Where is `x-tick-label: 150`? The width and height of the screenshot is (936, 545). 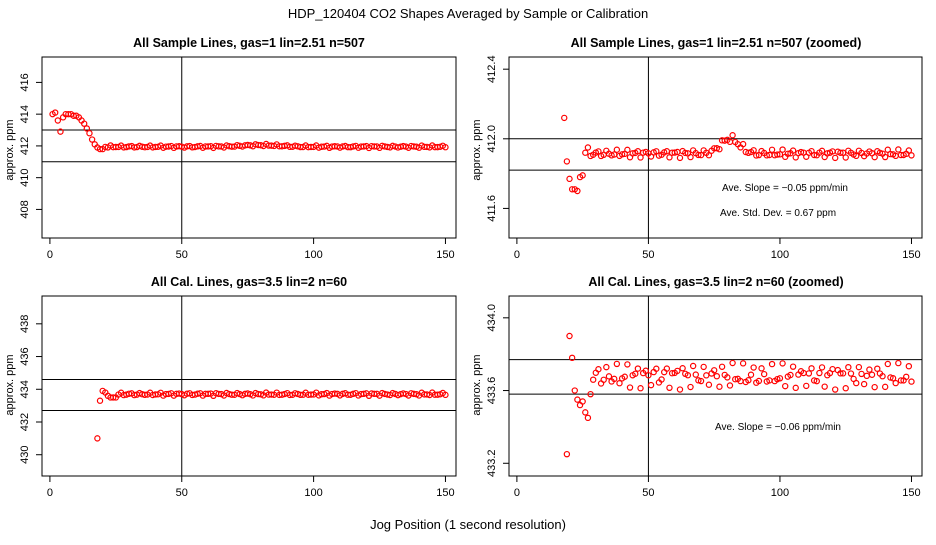
x-tick-label: 150 is located at coordinates (445, 255).